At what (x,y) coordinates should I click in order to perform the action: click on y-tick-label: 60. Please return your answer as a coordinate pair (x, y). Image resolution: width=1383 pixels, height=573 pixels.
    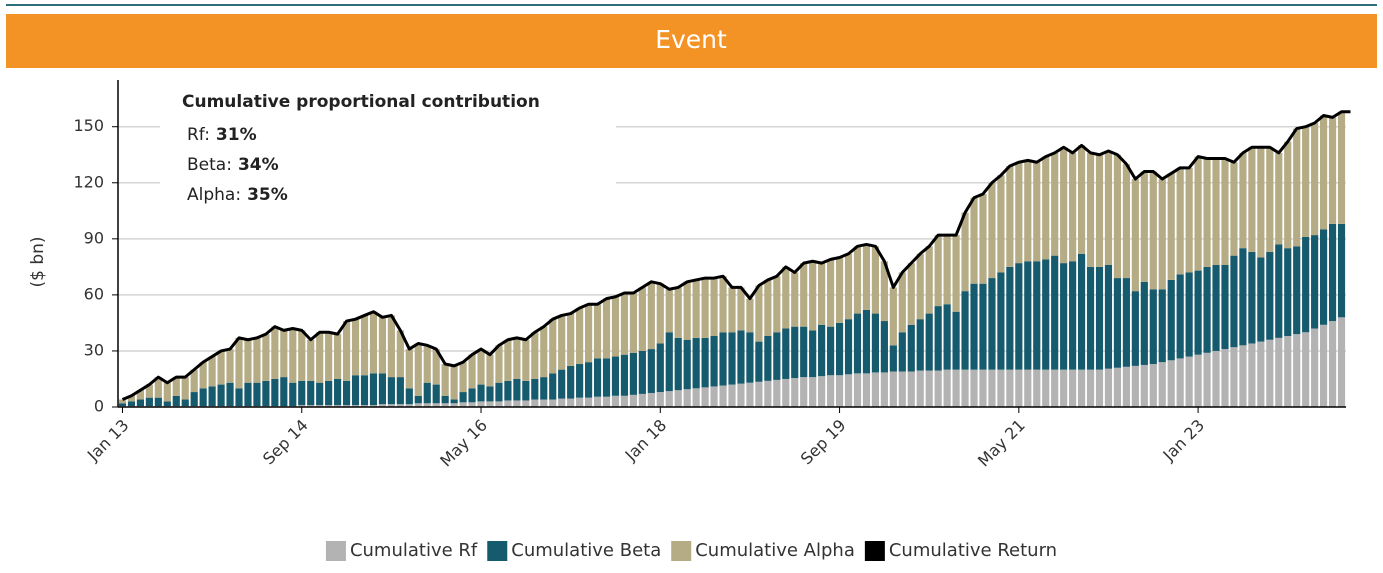
    Looking at the image, I should click on (94, 293).